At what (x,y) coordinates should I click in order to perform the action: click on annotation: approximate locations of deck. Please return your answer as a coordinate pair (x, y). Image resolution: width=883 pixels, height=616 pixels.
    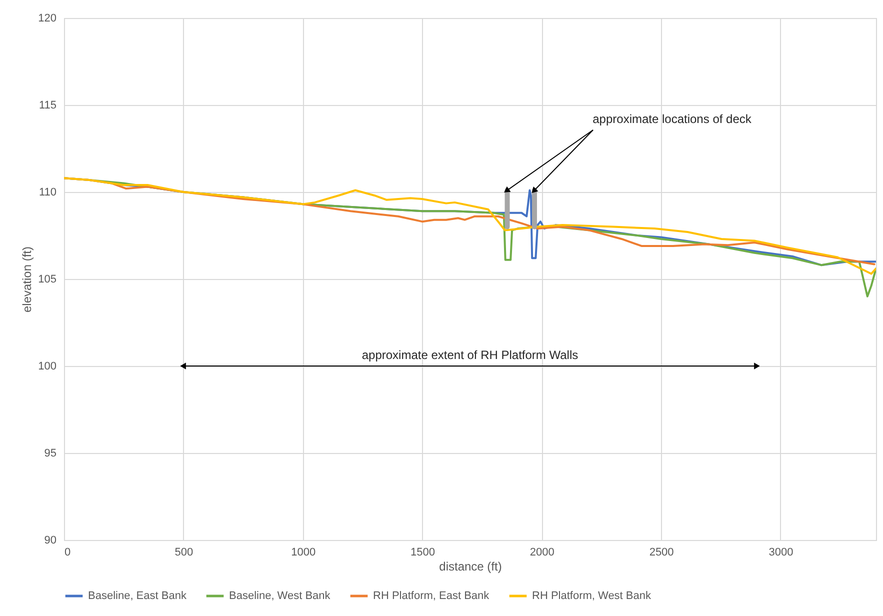
    Looking at the image, I should click on (672, 119).